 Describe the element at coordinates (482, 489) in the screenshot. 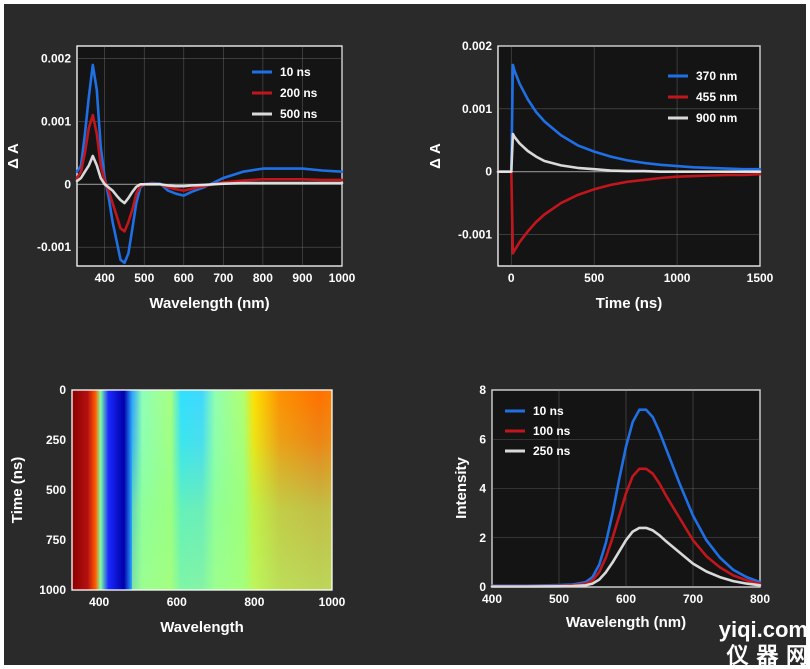

I see `y-tick-label: 4` at that location.